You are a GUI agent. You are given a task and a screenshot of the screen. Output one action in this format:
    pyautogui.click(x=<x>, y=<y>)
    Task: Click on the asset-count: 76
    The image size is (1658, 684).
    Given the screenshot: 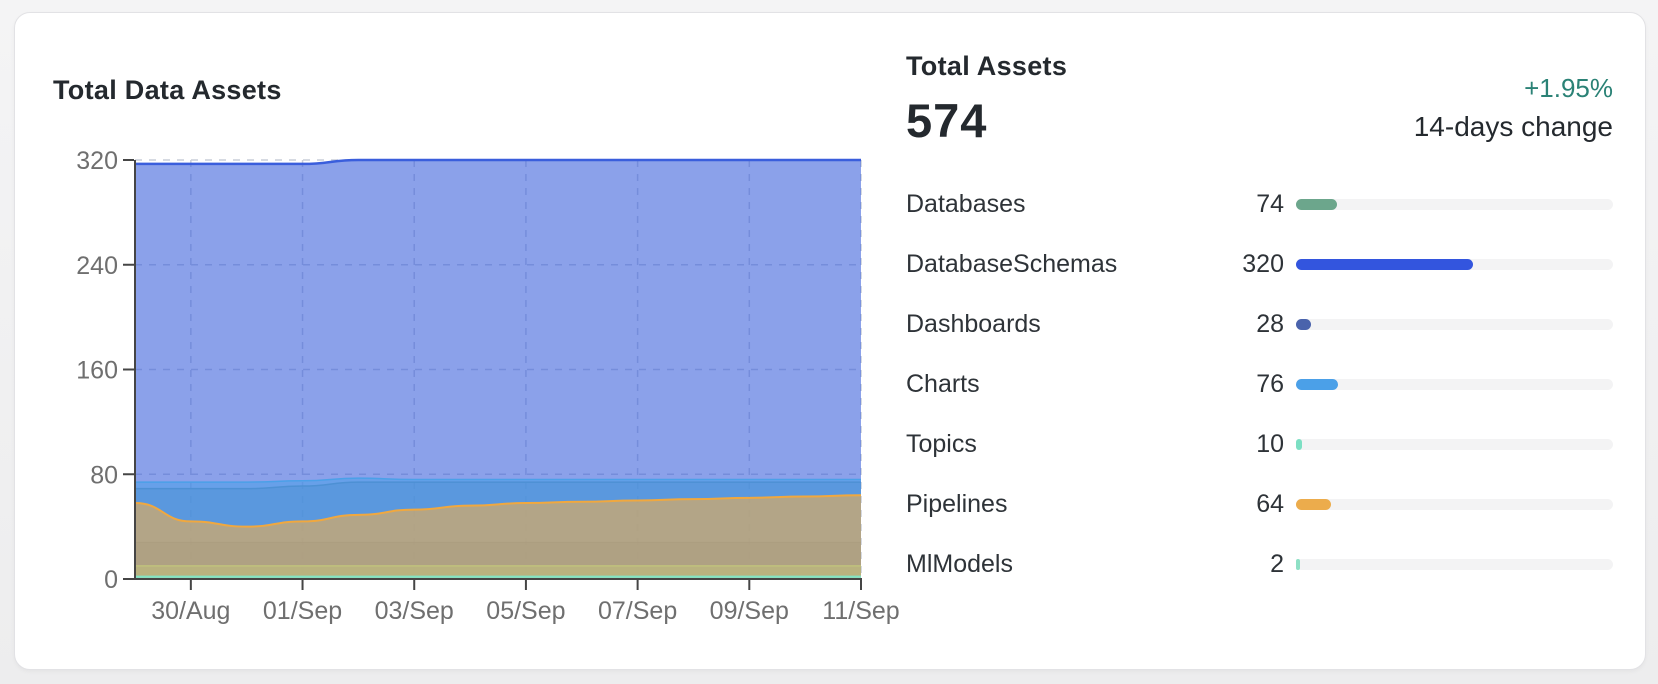 What is the action you would take?
    pyautogui.click(x=1270, y=383)
    